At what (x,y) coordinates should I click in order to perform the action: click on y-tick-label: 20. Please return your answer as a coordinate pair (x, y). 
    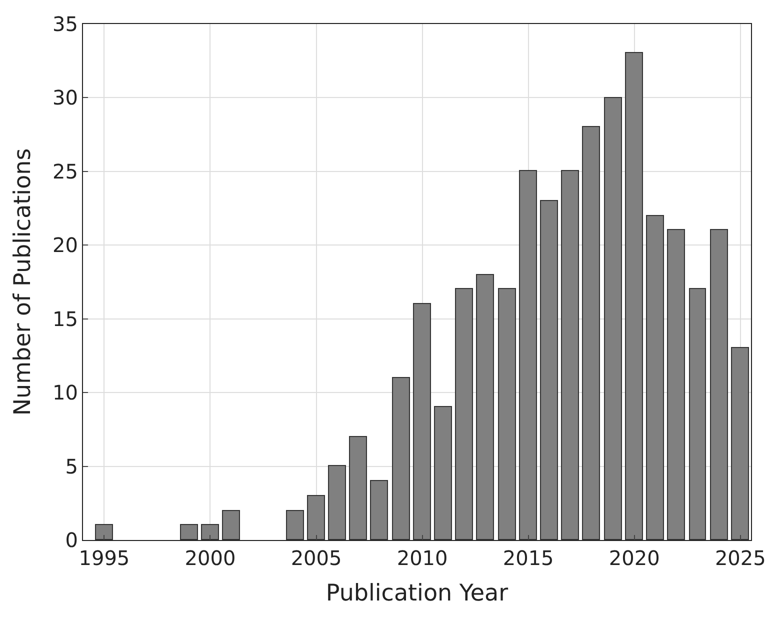
    Looking at the image, I should click on (65, 245).